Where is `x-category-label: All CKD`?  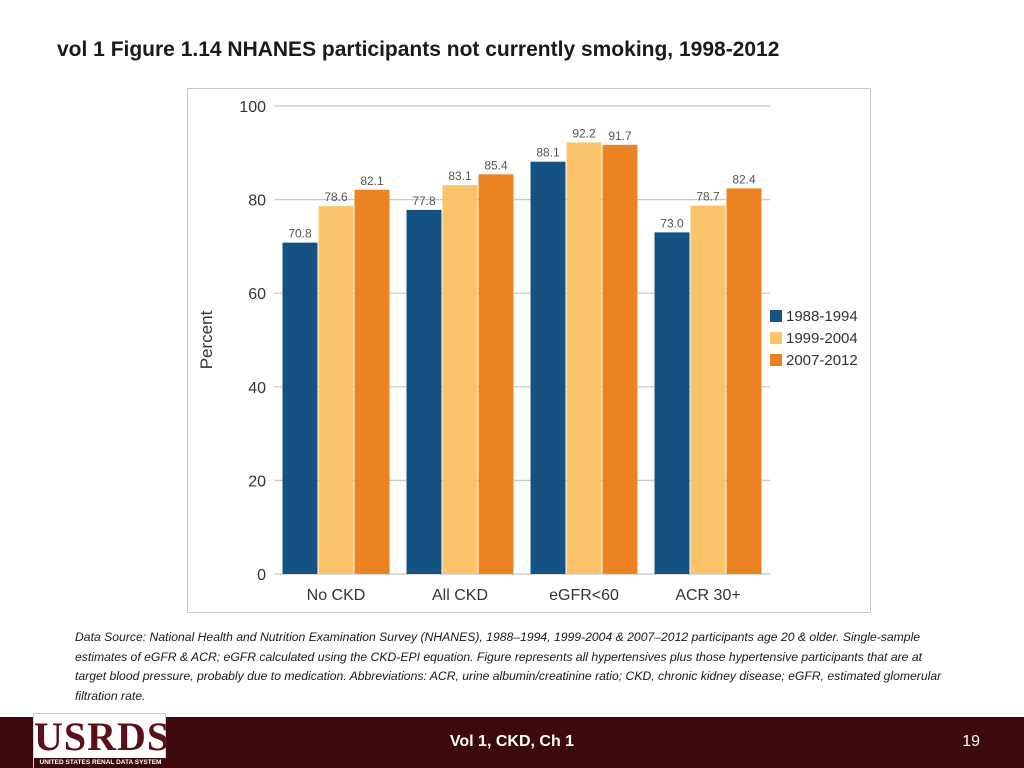 x-category-label: All CKD is located at coordinates (460, 595).